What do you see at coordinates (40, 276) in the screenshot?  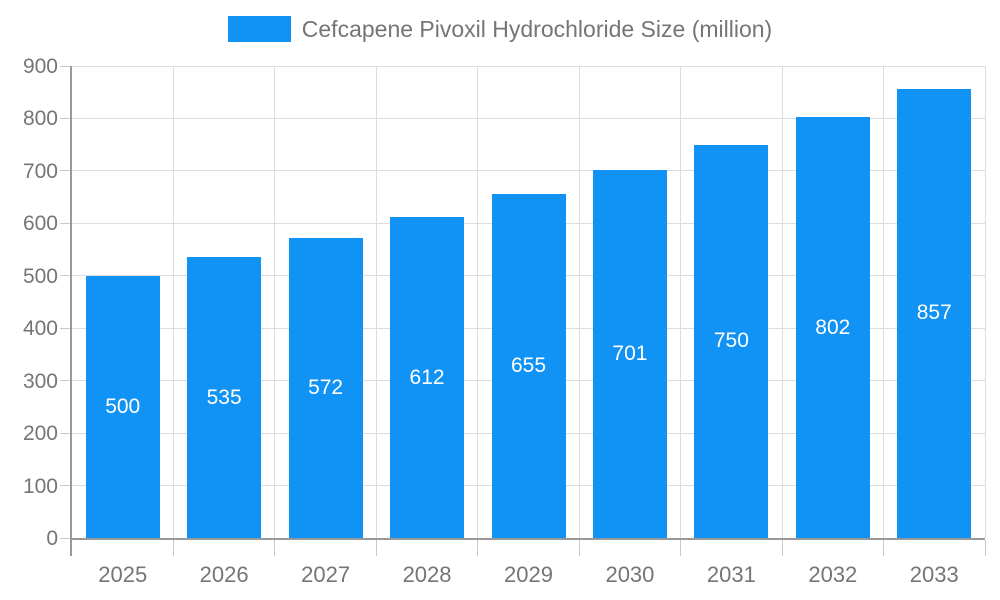 I see `y-axis-tick-label: 500` at bounding box center [40, 276].